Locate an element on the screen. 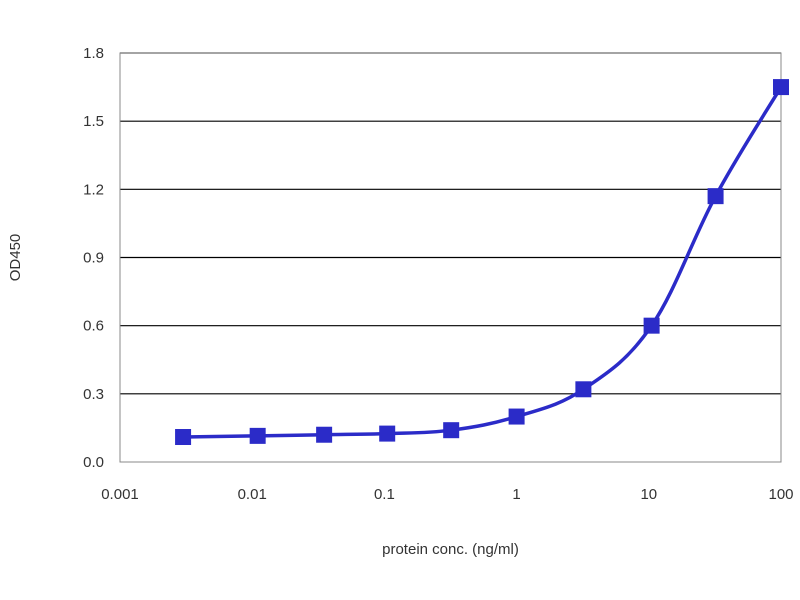  y-tick-label: 1.2 is located at coordinates (93, 189).